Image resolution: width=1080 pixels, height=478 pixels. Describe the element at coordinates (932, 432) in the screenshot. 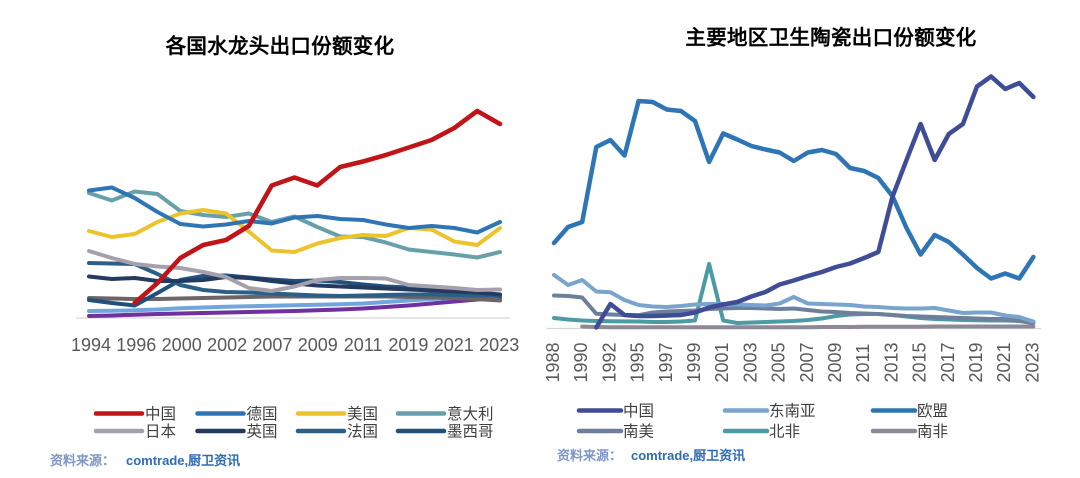

I see `svg-text: 南非` at that location.